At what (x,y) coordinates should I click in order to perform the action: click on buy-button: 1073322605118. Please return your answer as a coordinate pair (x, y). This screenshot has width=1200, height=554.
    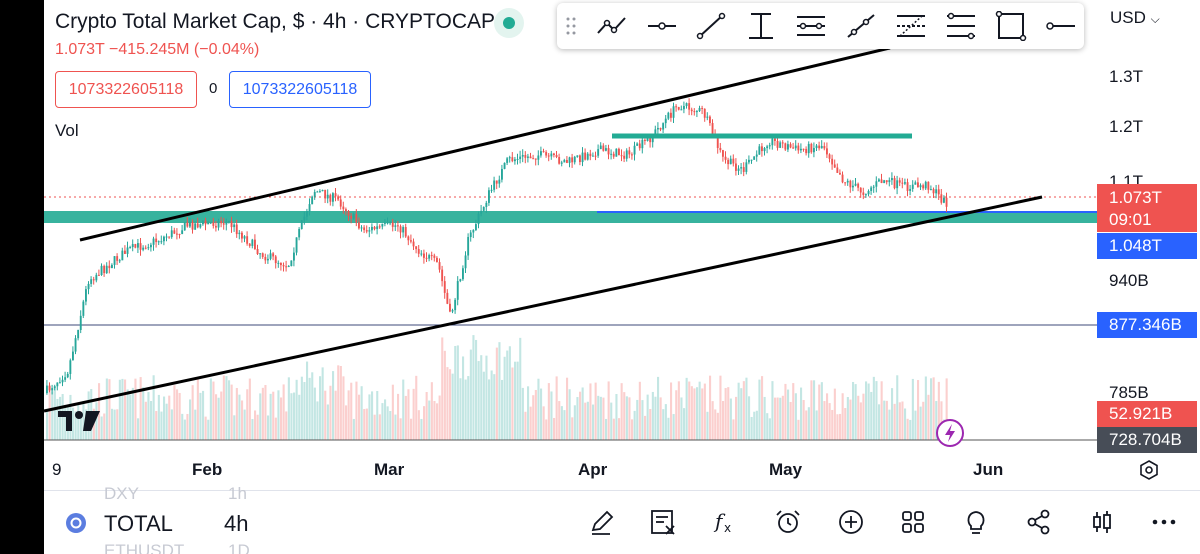
    Looking at the image, I should click on (300, 89).